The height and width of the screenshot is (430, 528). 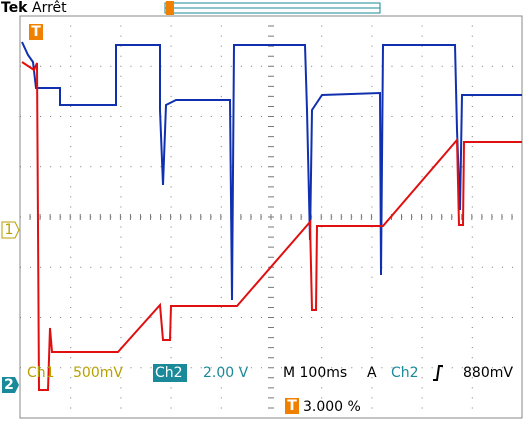 I want to click on trigger-level: 880mV, so click(x=488, y=373).